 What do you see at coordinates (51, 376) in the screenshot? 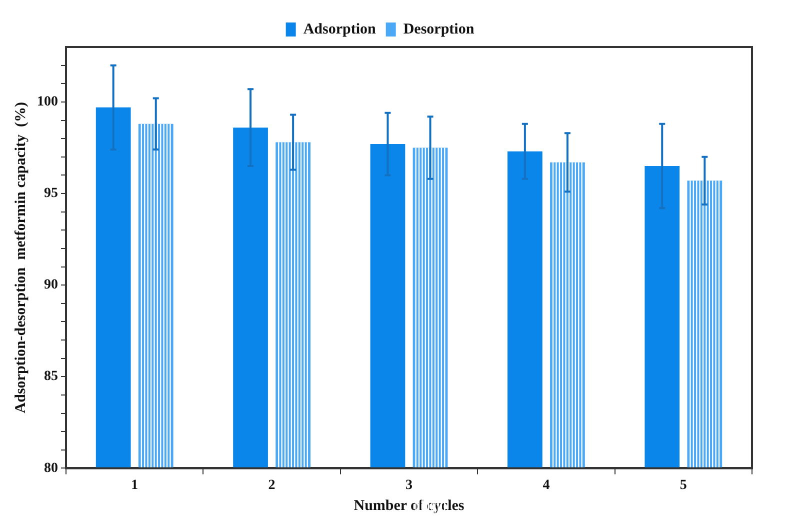
I see `y-tick-label: 85` at bounding box center [51, 376].